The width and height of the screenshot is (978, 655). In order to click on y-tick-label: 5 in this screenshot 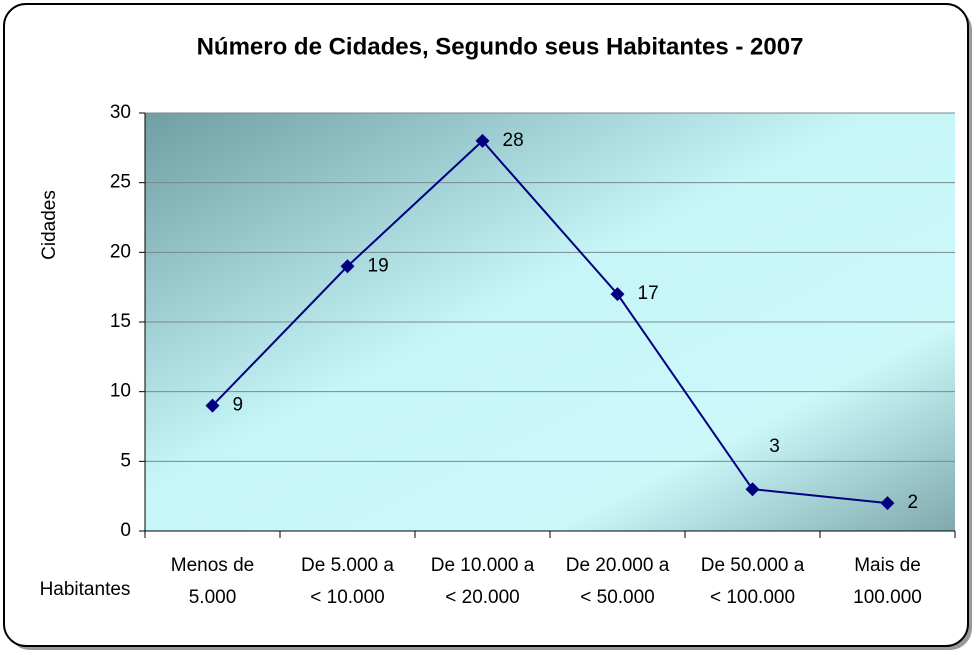, I will do `click(125, 460)`.